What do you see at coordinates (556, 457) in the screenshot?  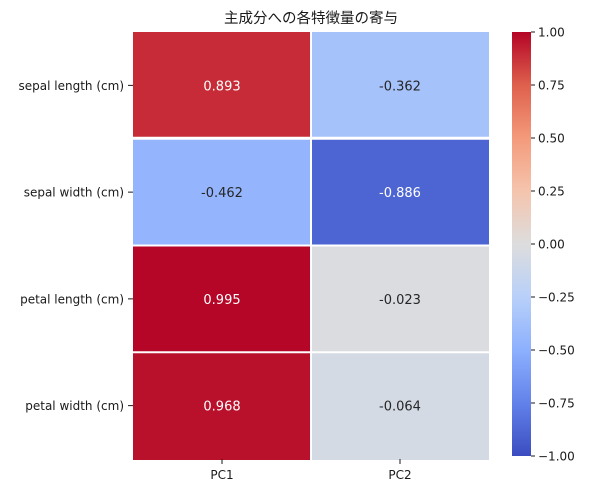 I see `colorbar-tick-label: −1.00` at bounding box center [556, 457].